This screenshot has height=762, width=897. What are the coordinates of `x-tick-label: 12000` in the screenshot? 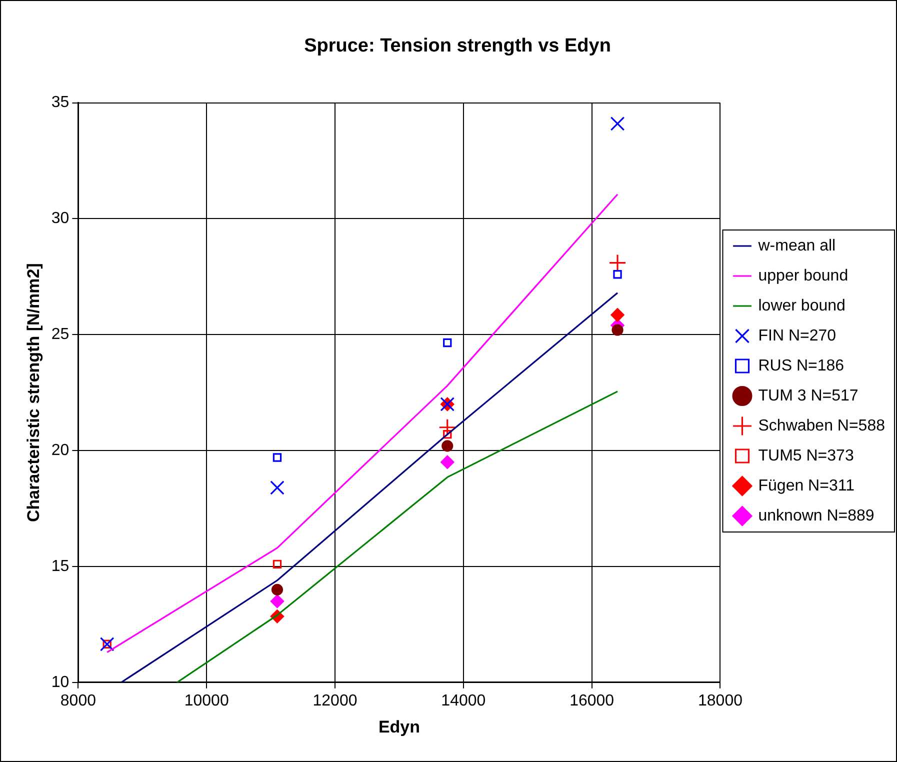 It's located at (335, 701).